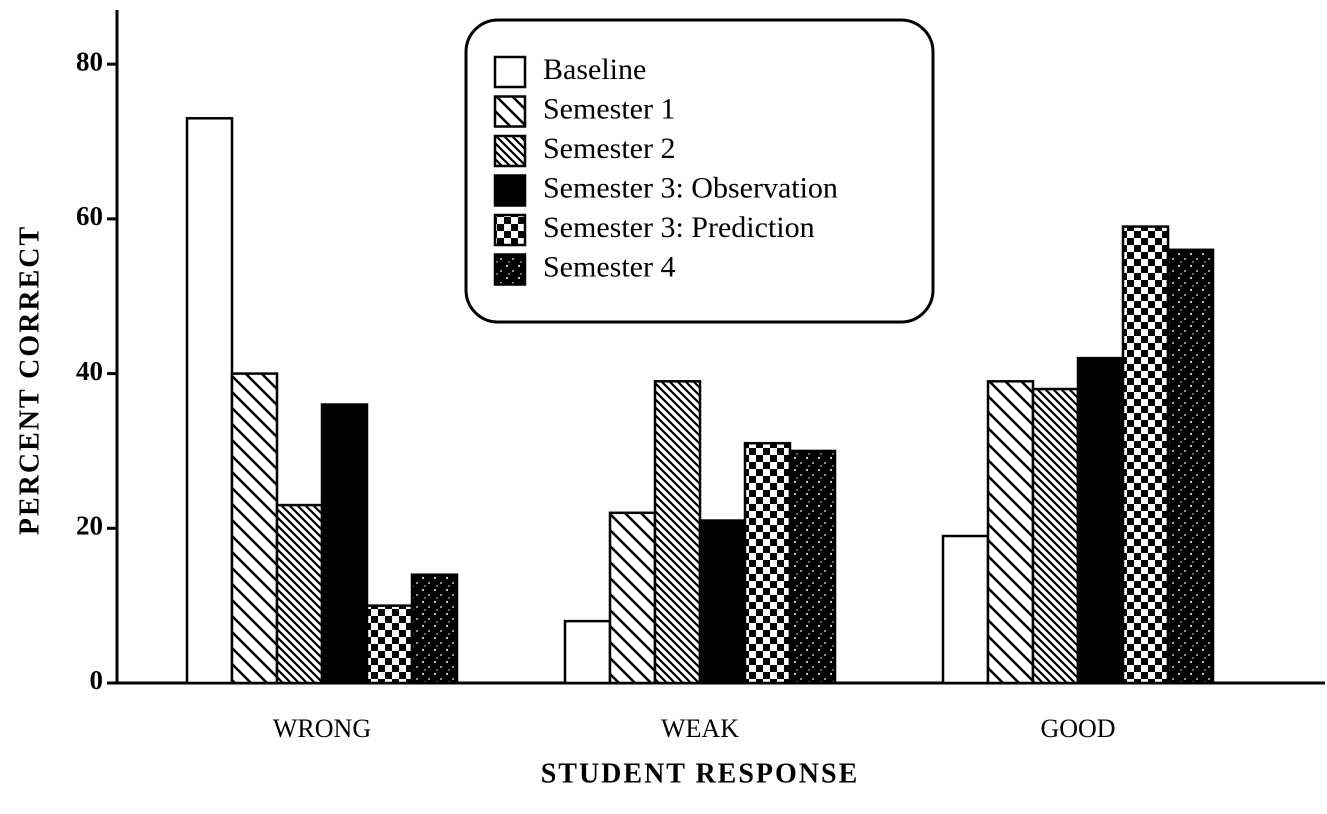 This screenshot has height=814, width=1327. Describe the element at coordinates (322, 728) in the screenshot. I see `x-tick-label: WRONG` at that location.